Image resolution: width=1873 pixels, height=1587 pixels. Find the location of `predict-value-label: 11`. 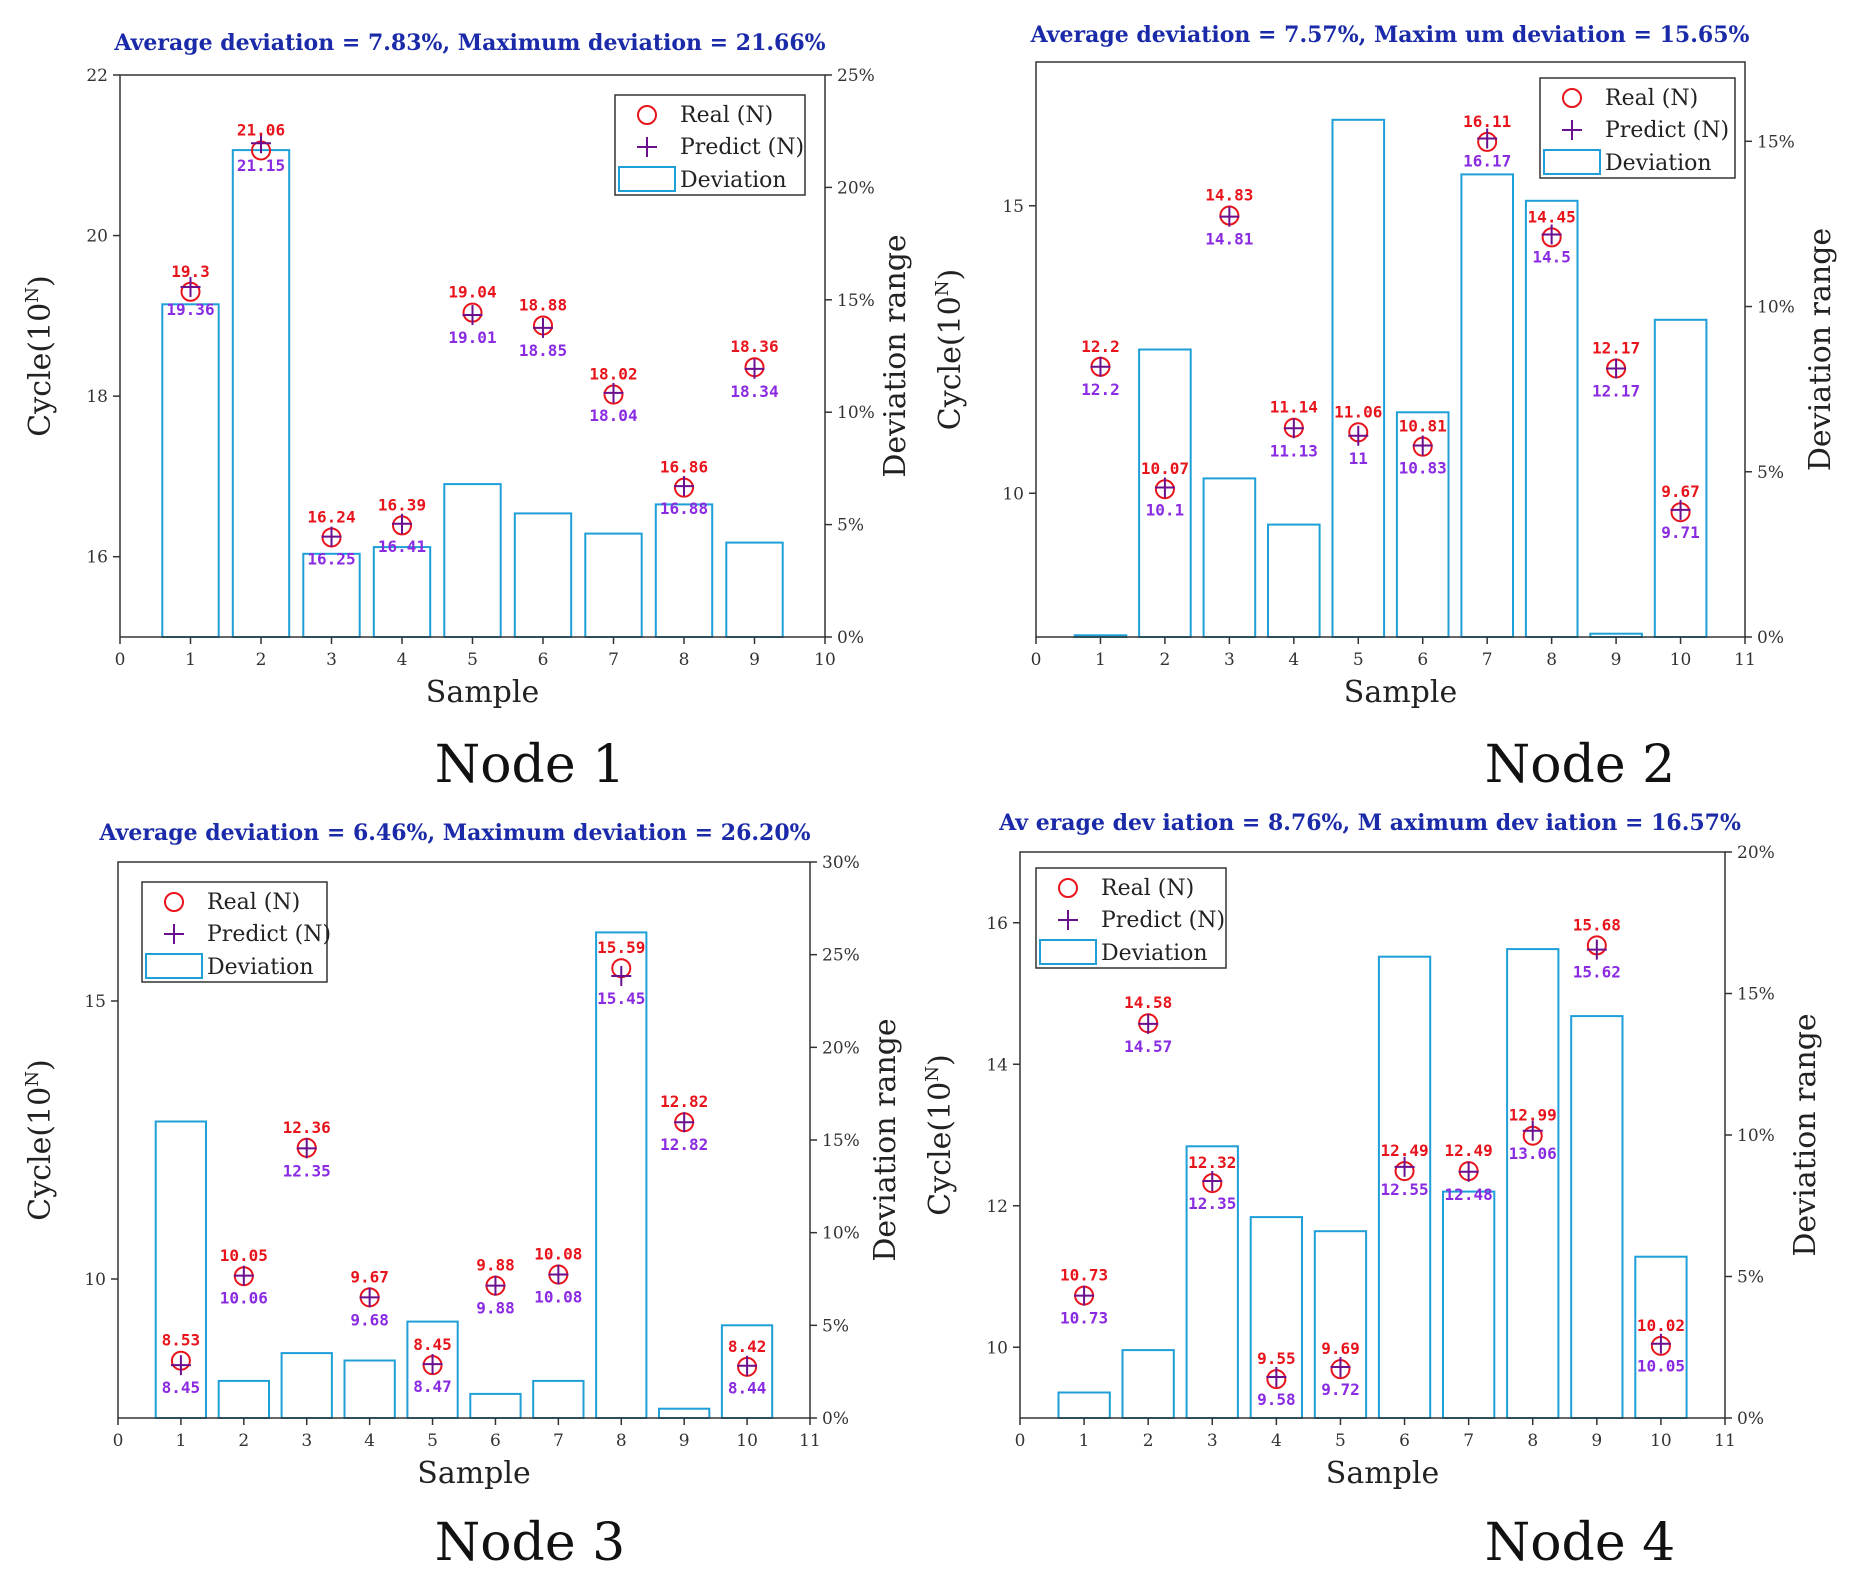

predict-value-label: 11 is located at coordinates (1358, 458).